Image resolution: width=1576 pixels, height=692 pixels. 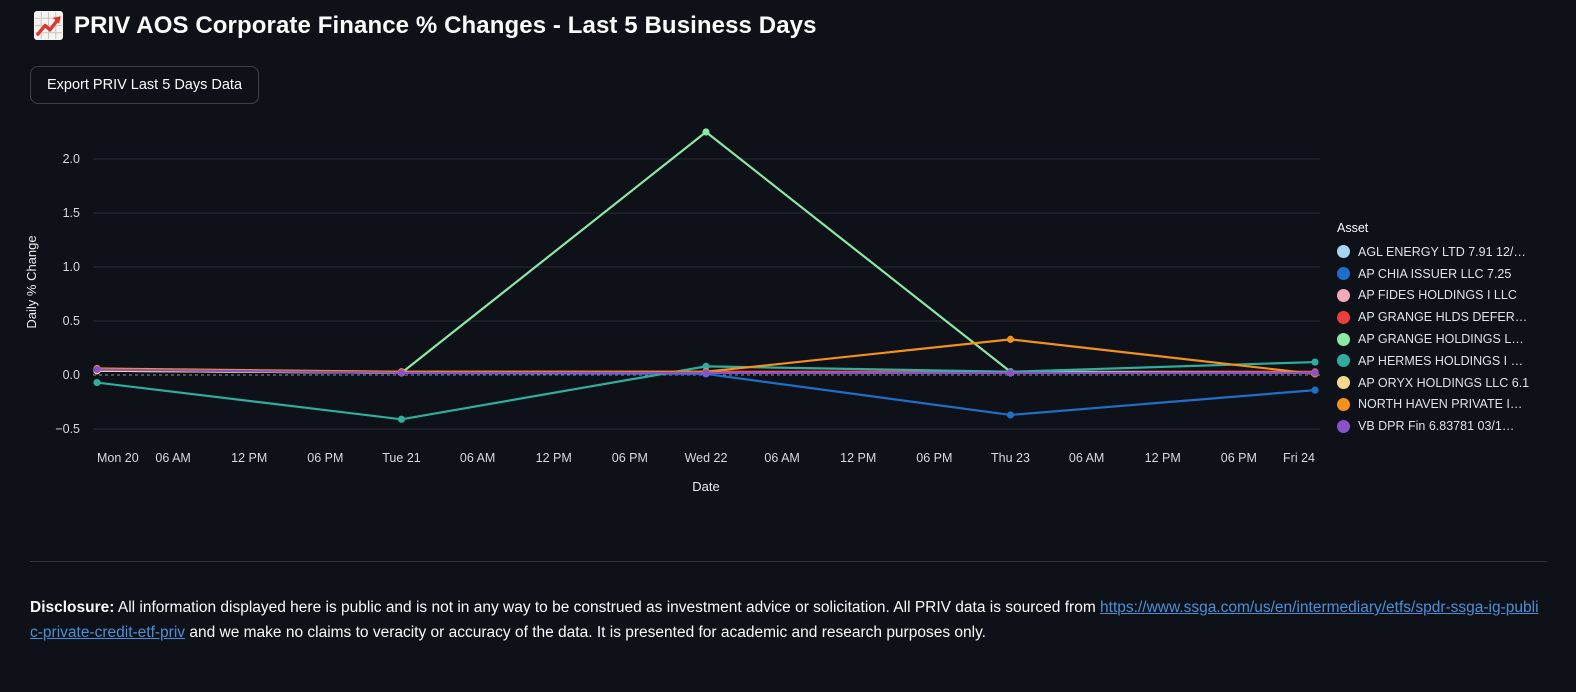 I want to click on y-tick-label: 1.0, so click(x=71, y=267).